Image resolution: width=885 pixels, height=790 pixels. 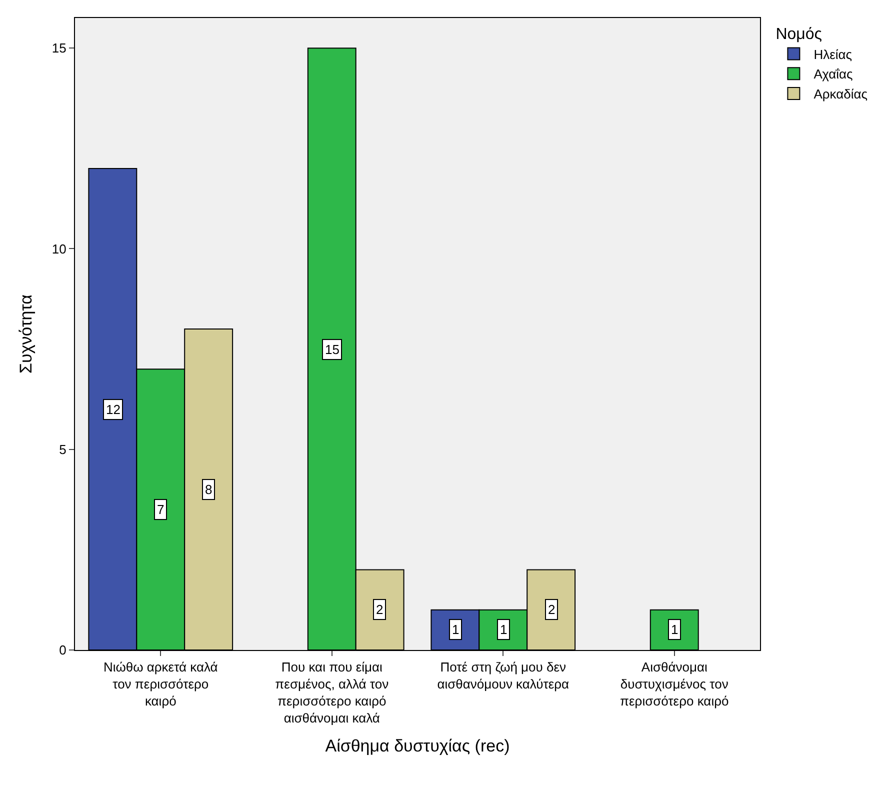 What do you see at coordinates (160, 684) in the screenshot?
I see `x-tick-label: Νιώθω αρκετά καλά τον περισσότερο καιρό` at bounding box center [160, 684].